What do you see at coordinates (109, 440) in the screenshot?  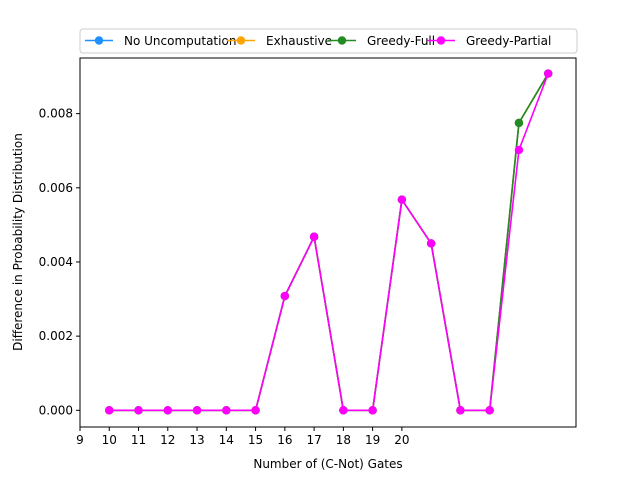 I see `x-tick-label: 10` at bounding box center [109, 440].